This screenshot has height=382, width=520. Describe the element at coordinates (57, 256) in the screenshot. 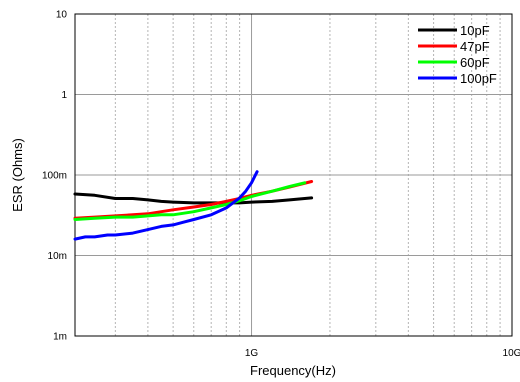

I see `y-tick-label: 10m` at that location.